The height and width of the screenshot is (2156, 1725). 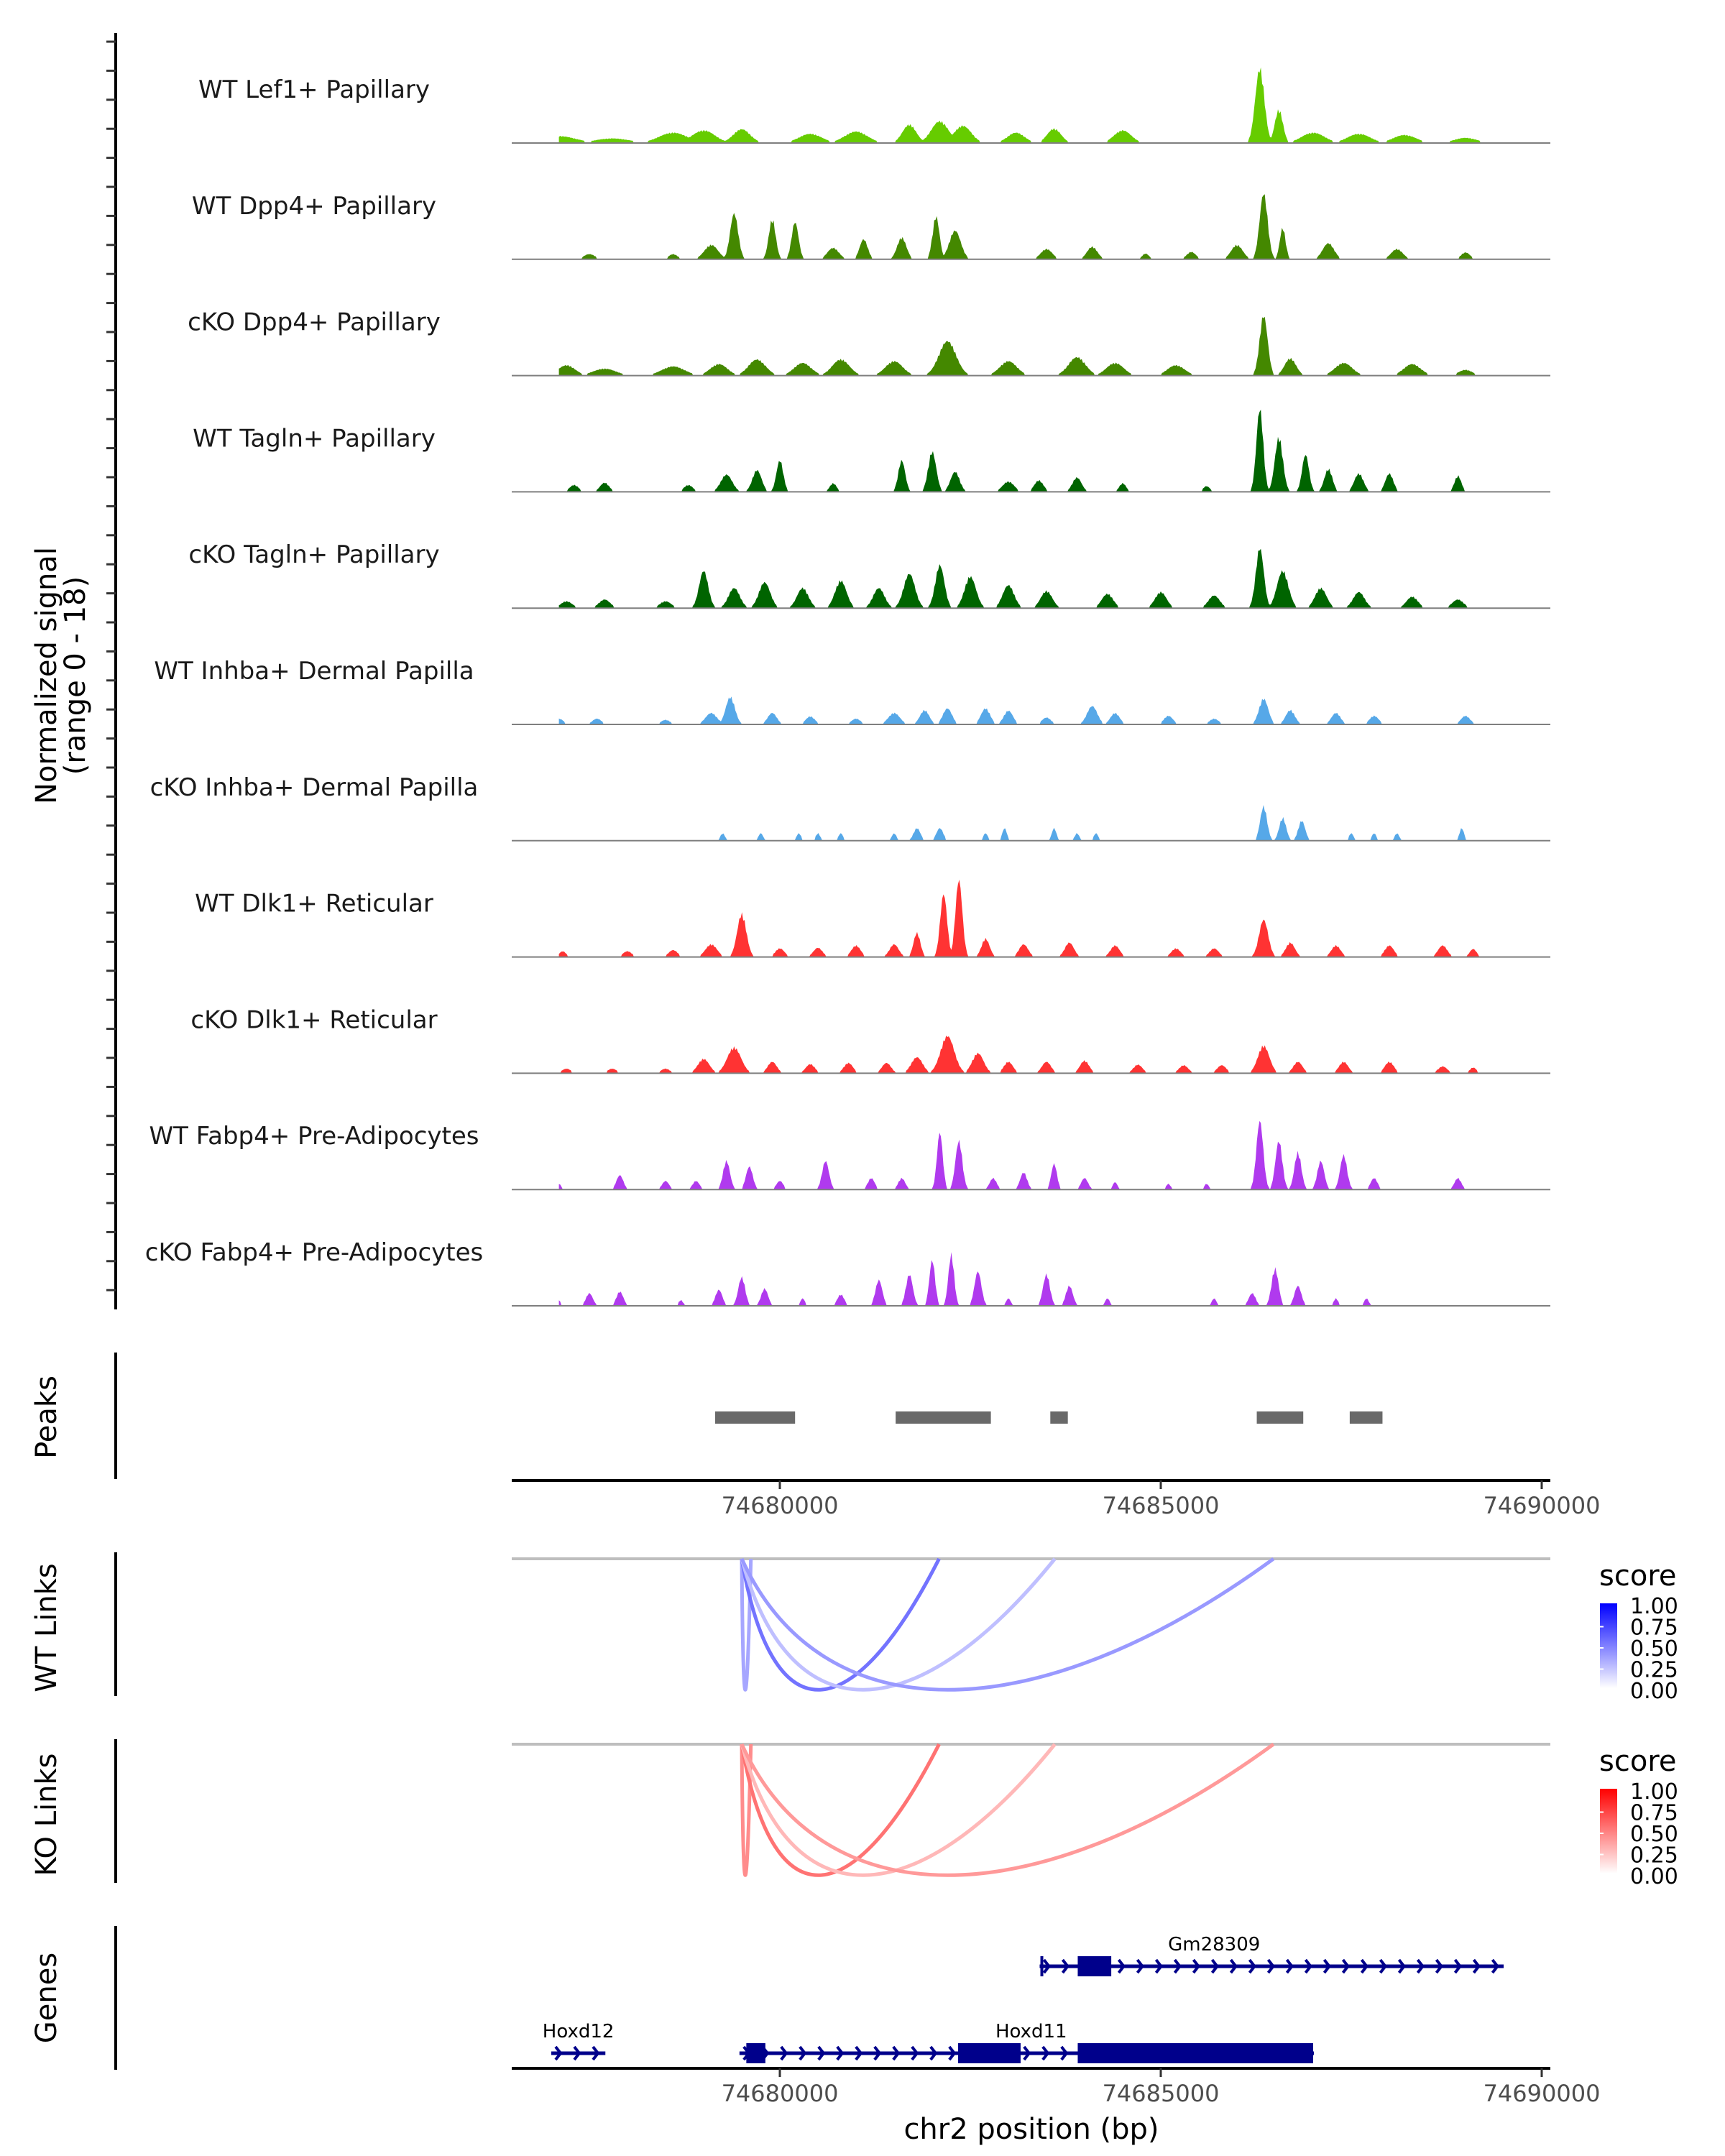 What do you see at coordinates (1214, 1945) in the screenshot?
I see `gene-label: Gm28309` at bounding box center [1214, 1945].